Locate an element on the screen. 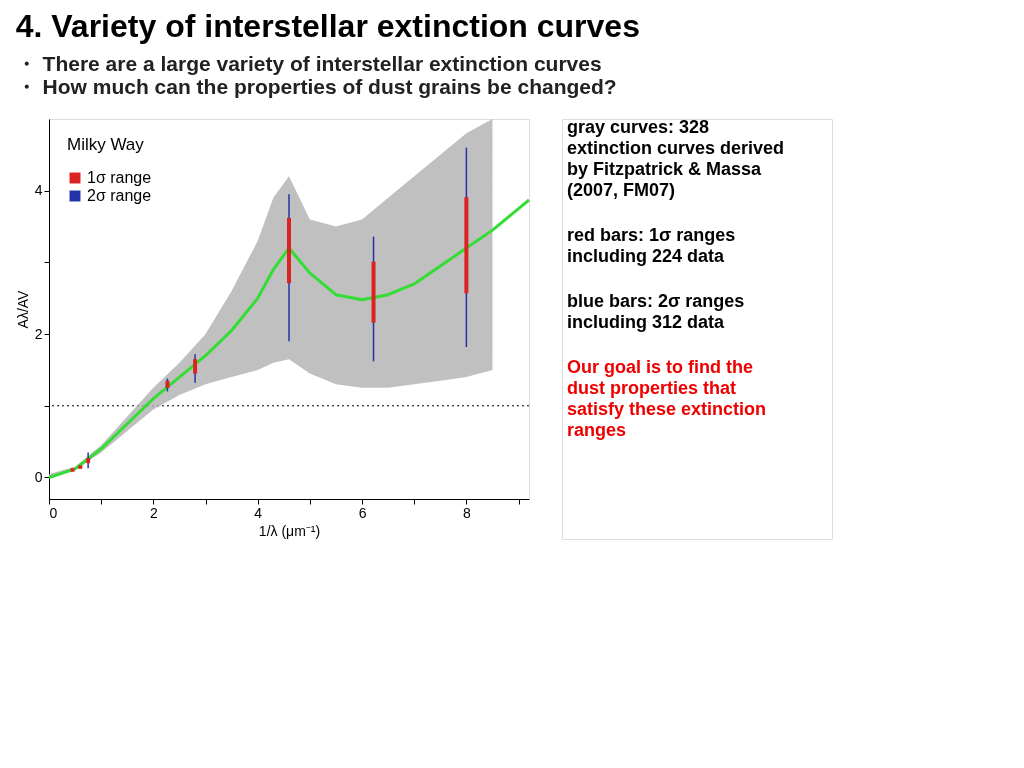  legend-title: Milky Way is located at coordinates (106, 144).